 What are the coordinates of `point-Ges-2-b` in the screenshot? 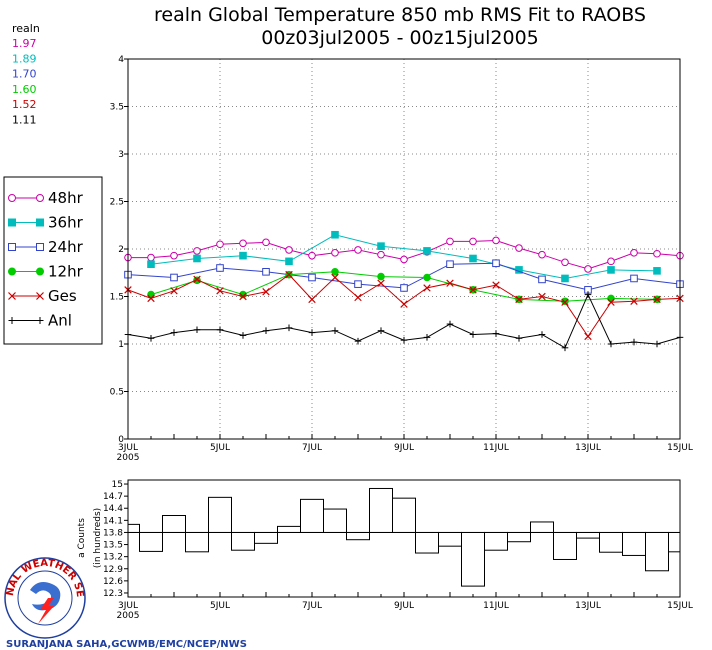 It's located at (174, 291).